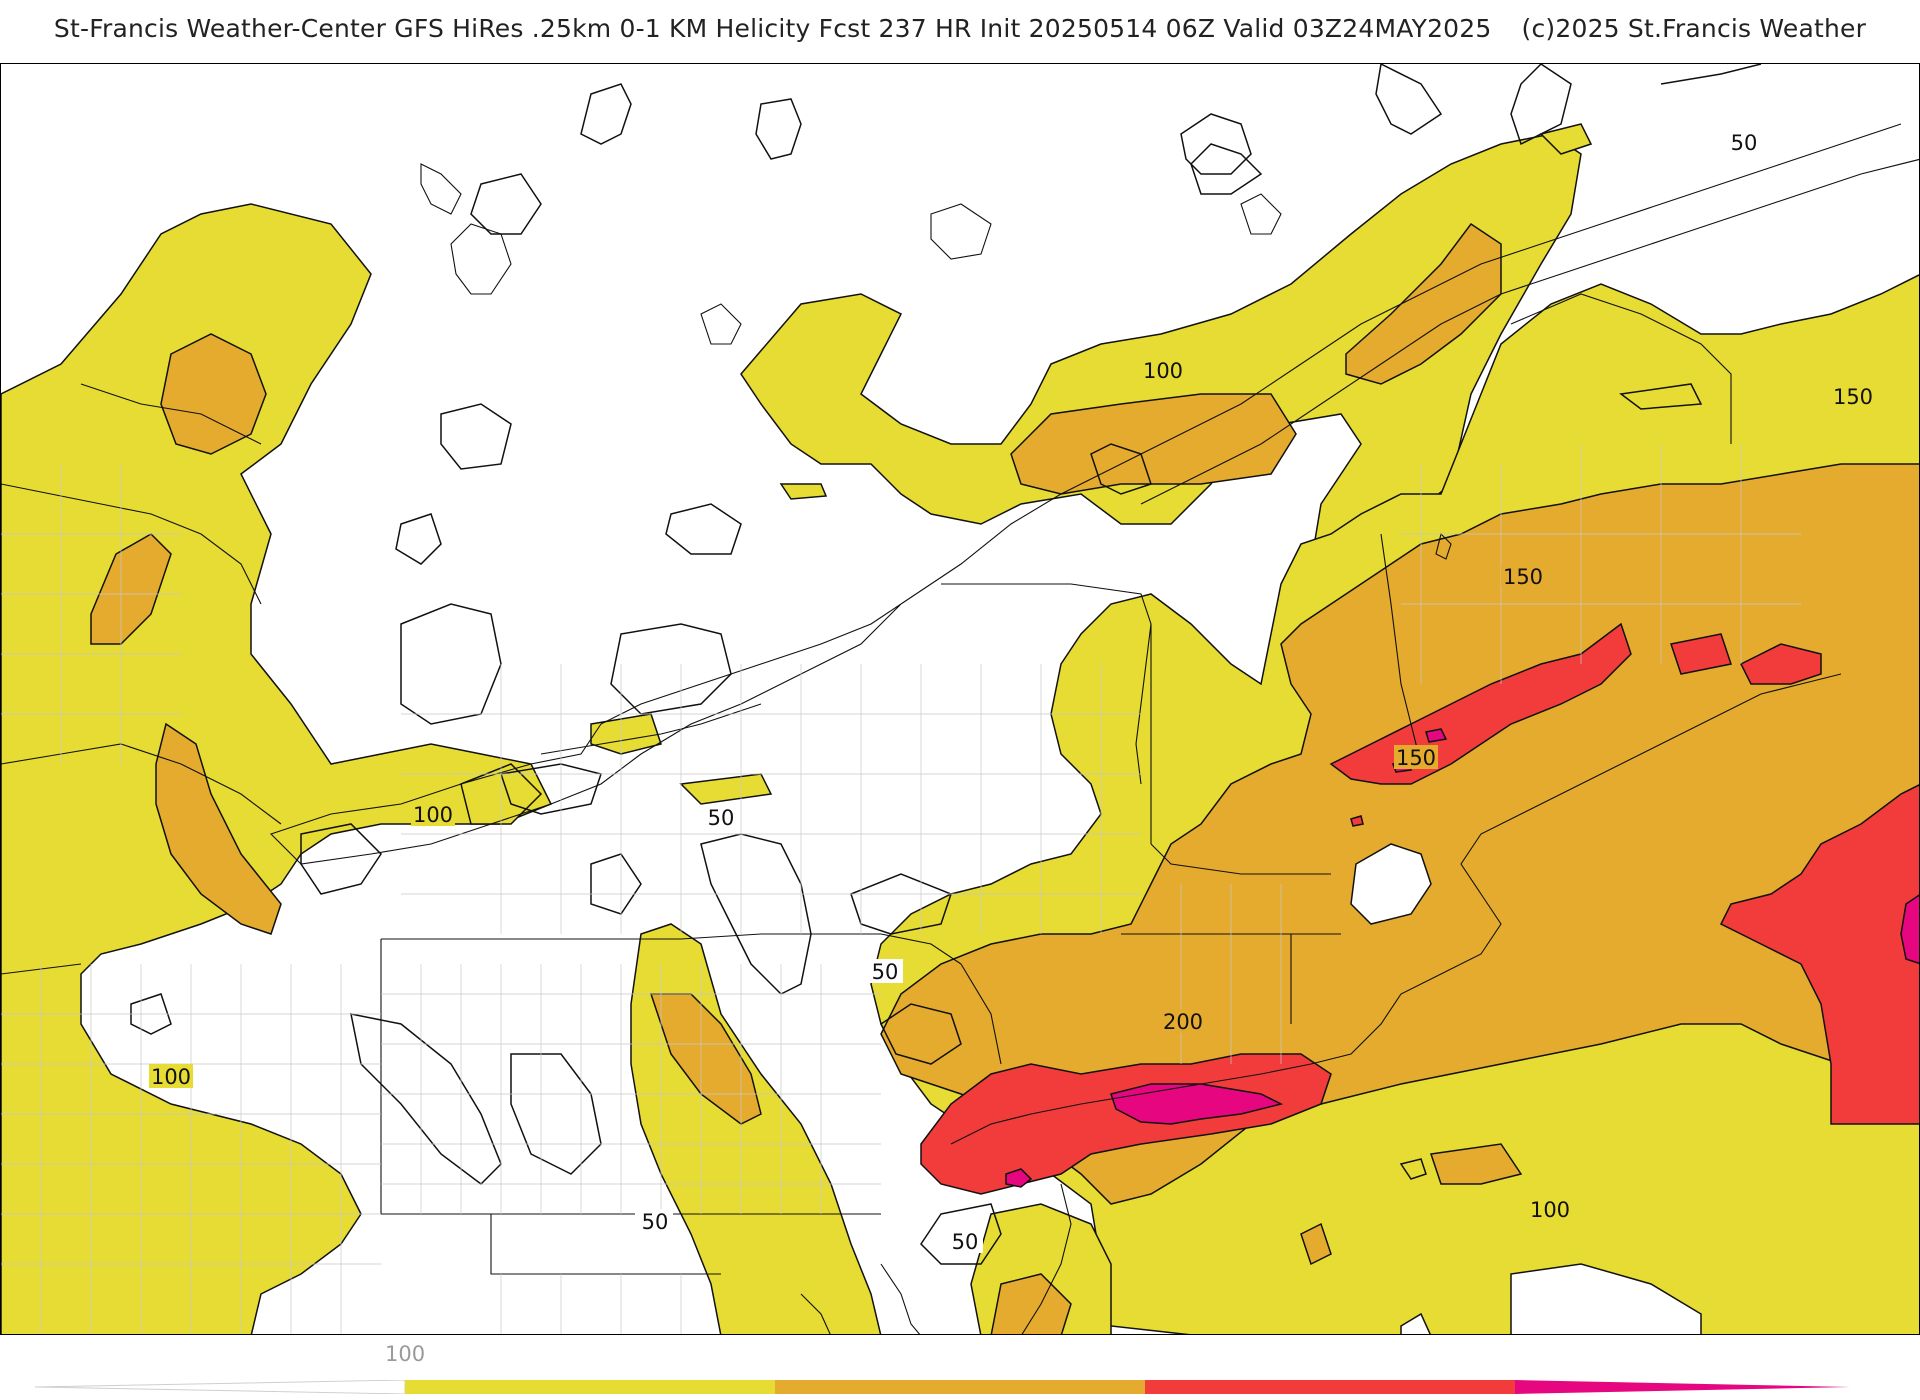  I want to click on orange-north, so click(1153, 444).